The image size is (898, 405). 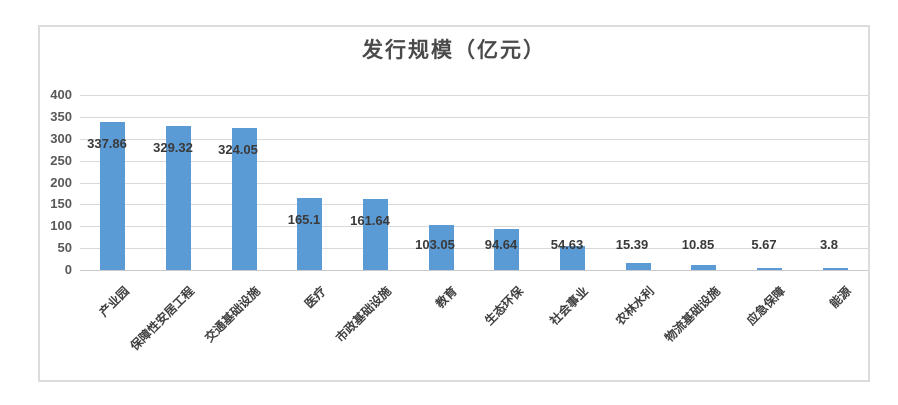 What do you see at coordinates (632, 244) in the screenshot?
I see `bar-value-label: 15.39` at bounding box center [632, 244].